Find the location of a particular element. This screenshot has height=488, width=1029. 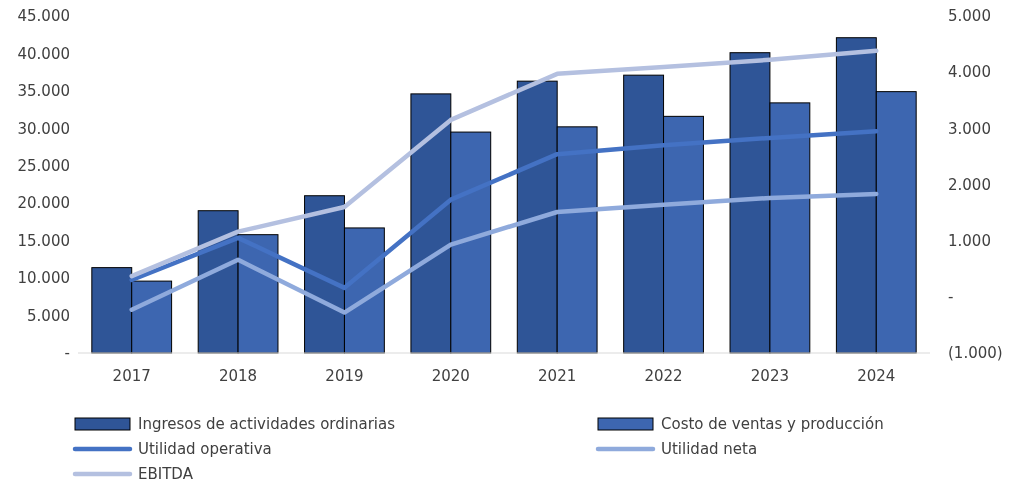

y-tick-label: 20.000 is located at coordinates (43, 203).